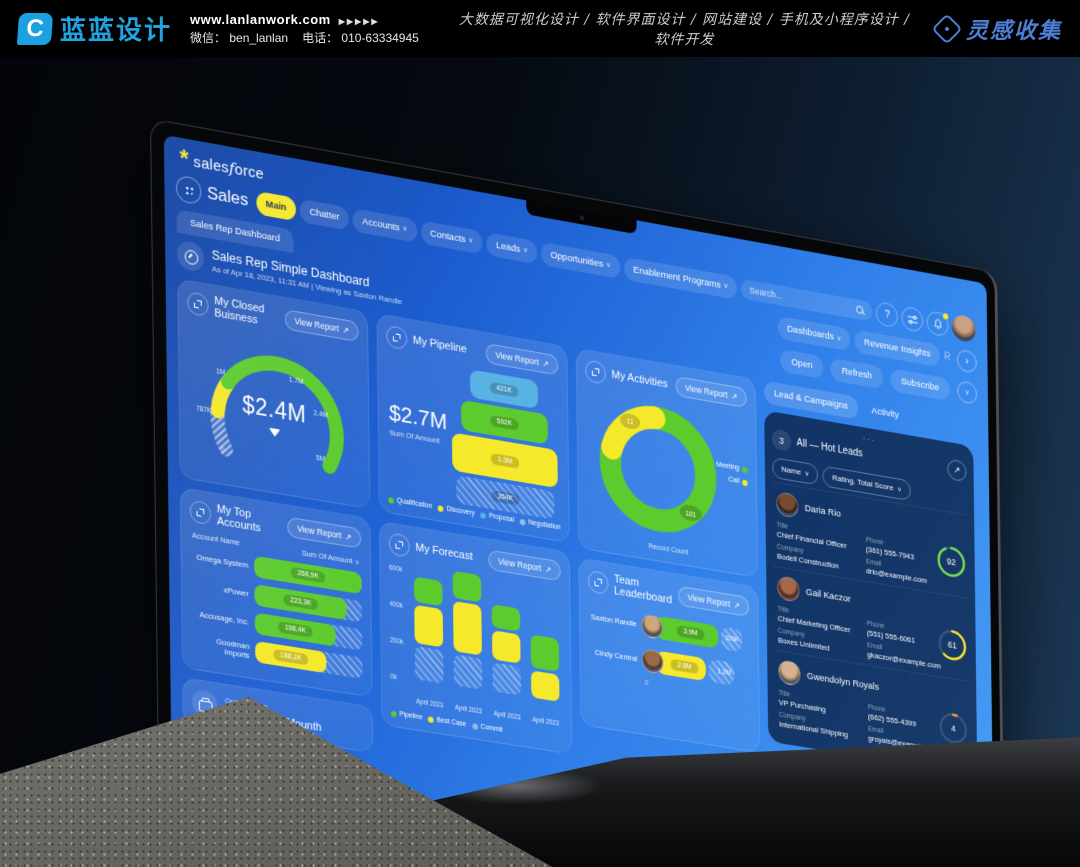 Image resolution: width=1080 pixels, height=867 pixels. Describe the element at coordinates (803, 300) in the screenshot. I see `search-input` at that location.